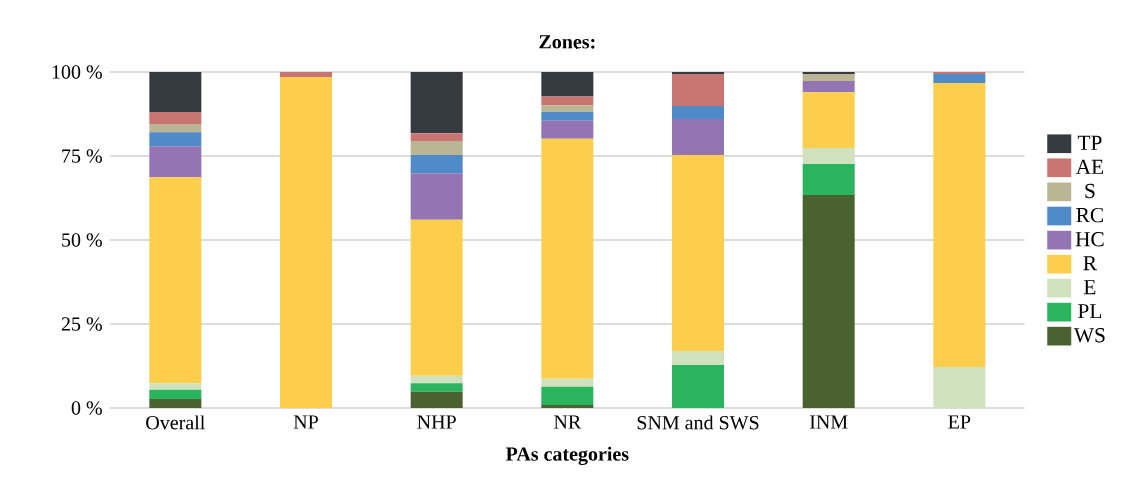 The image size is (1126, 486). What do you see at coordinates (828, 422) in the screenshot?
I see `x-tick-label: INM` at bounding box center [828, 422].